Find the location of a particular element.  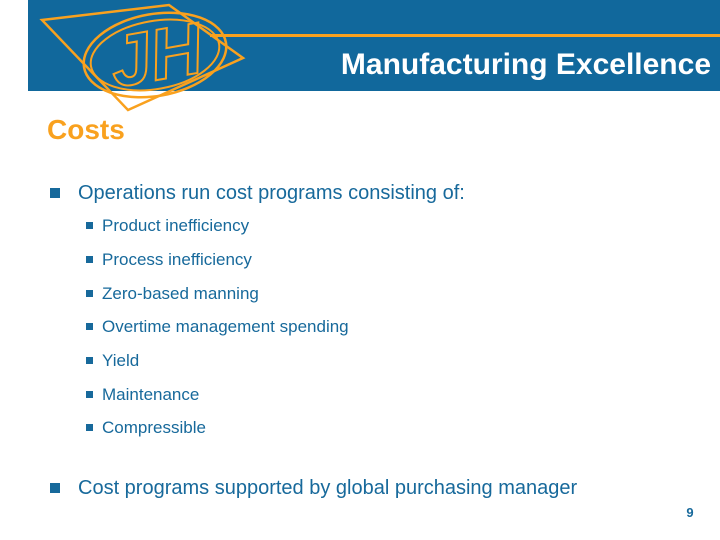

sub-bullet-item: Yield is located at coordinates (217, 361).